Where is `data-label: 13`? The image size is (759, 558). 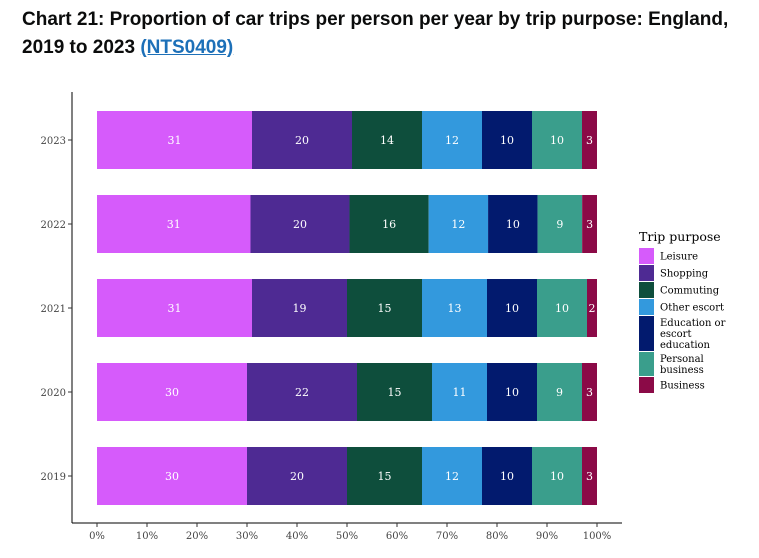
data-label: 13 is located at coordinates (455, 308).